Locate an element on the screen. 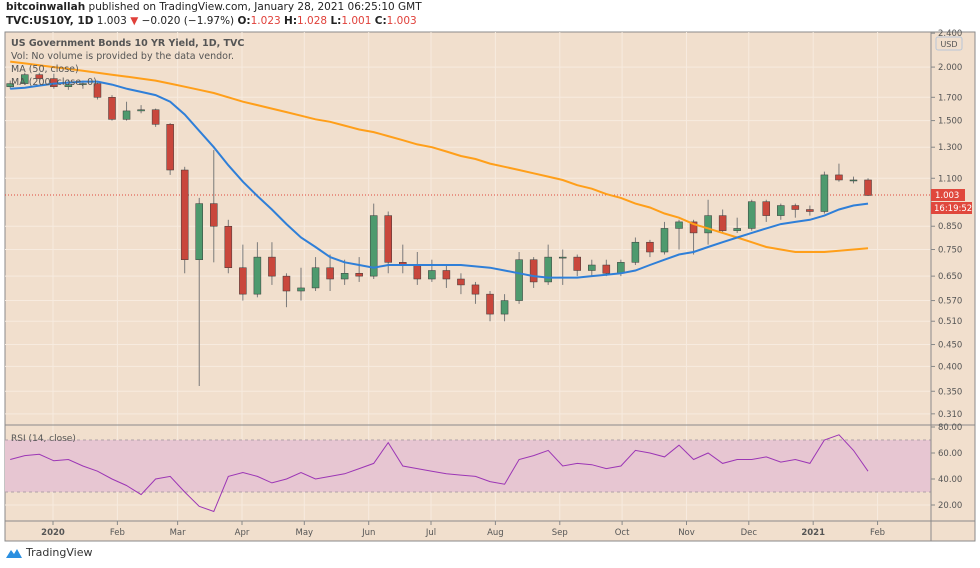 The height and width of the screenshot is (568, 980). rsi-tick-label: 20.00 is located at coordinates (950, 506).